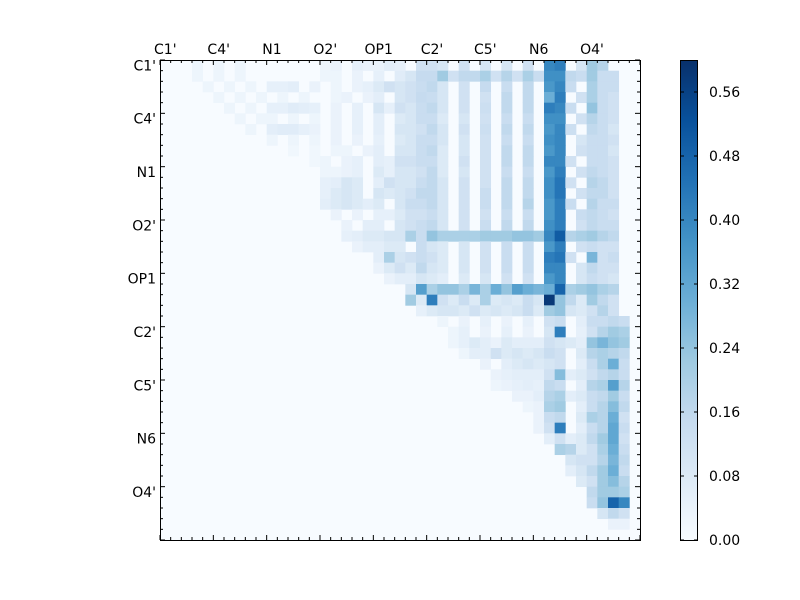 The height and width of the screenshot is (600, 800). Describe the element at coordinates (592, 50) in the screenshot. I see `x-tick-label: O4'` at that location.